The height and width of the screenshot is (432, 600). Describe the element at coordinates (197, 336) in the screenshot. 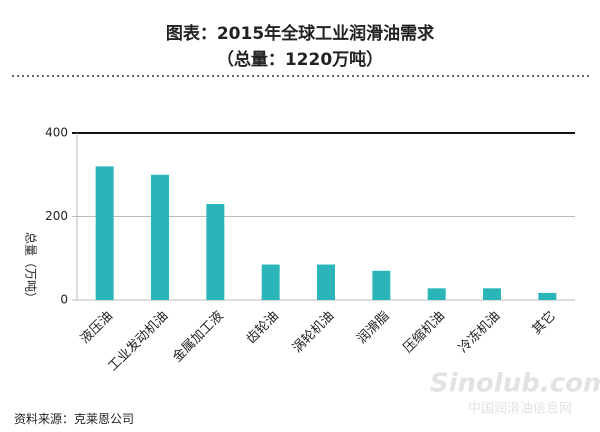

I see `x-tick-label: 金属加工液` at that location.